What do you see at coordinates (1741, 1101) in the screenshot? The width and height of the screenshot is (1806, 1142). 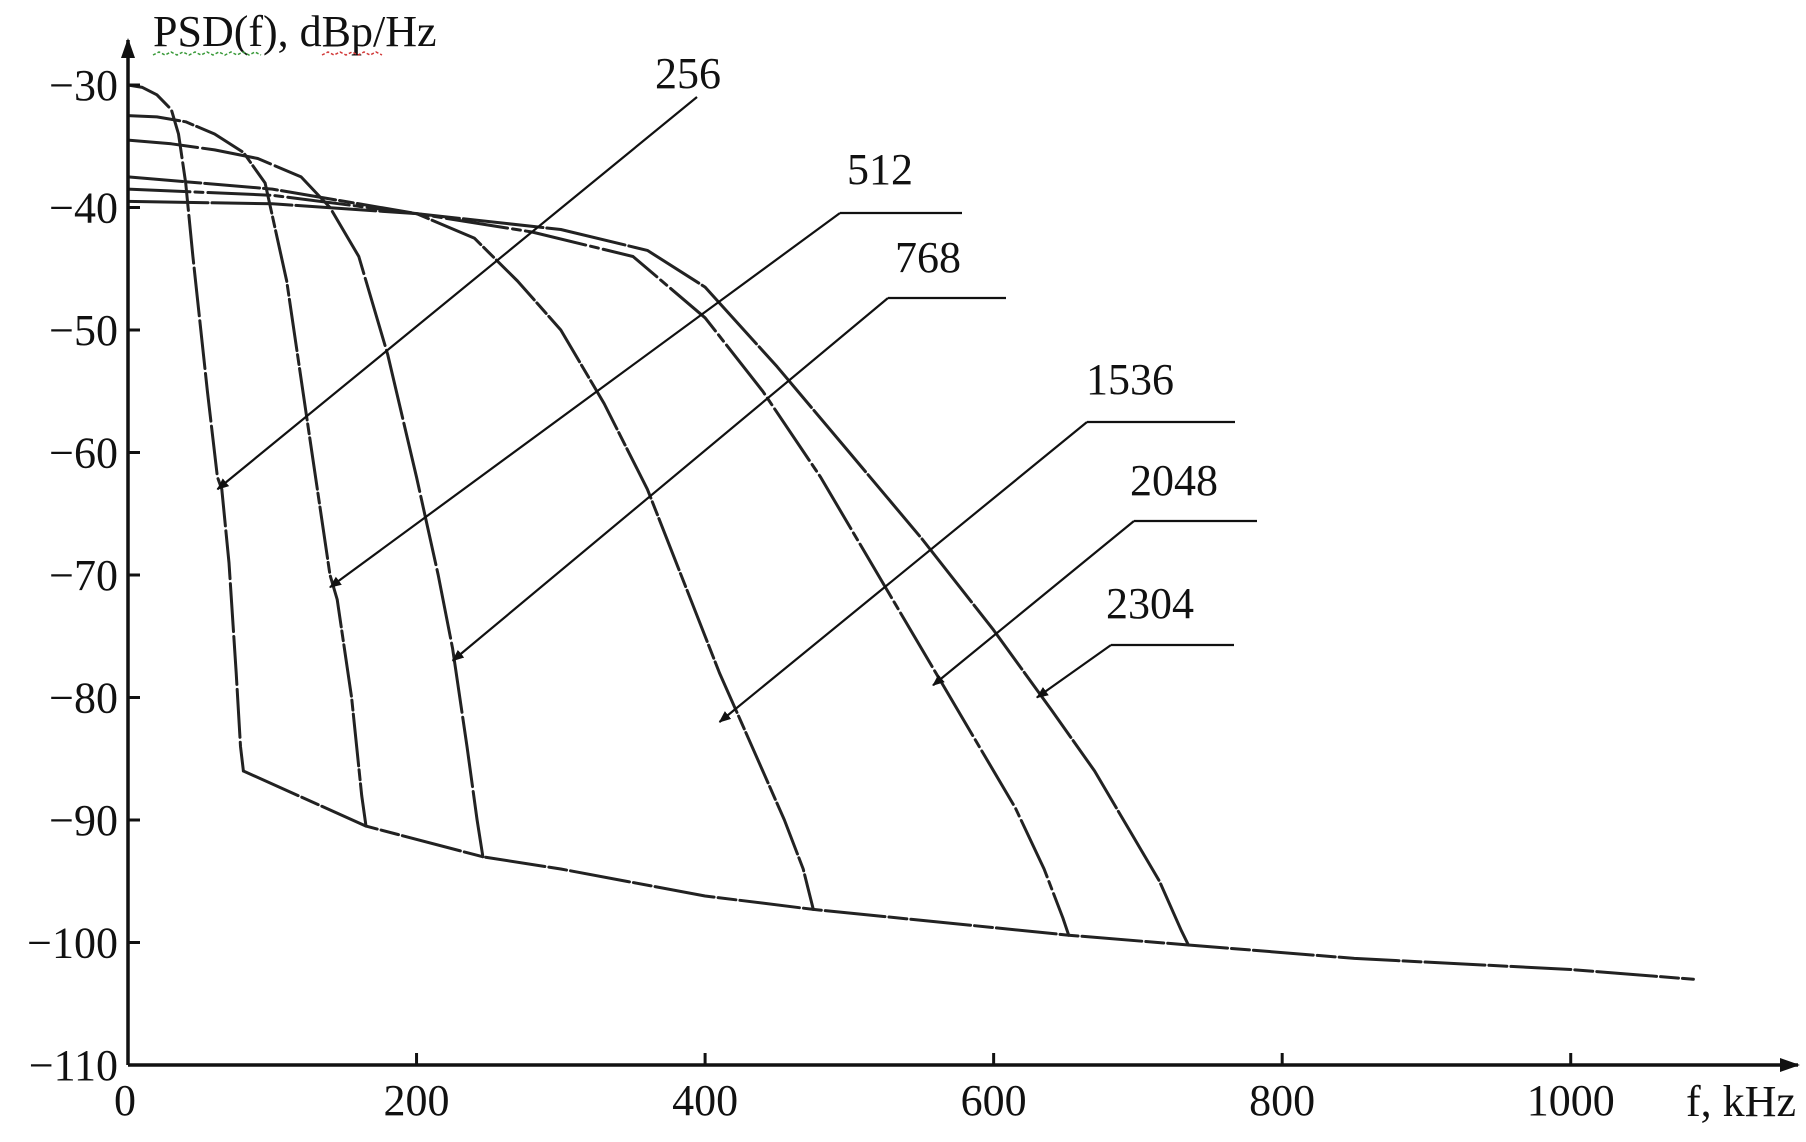 I see `x-axis-title: f, kHz` at bounding box center [1741, 1101].